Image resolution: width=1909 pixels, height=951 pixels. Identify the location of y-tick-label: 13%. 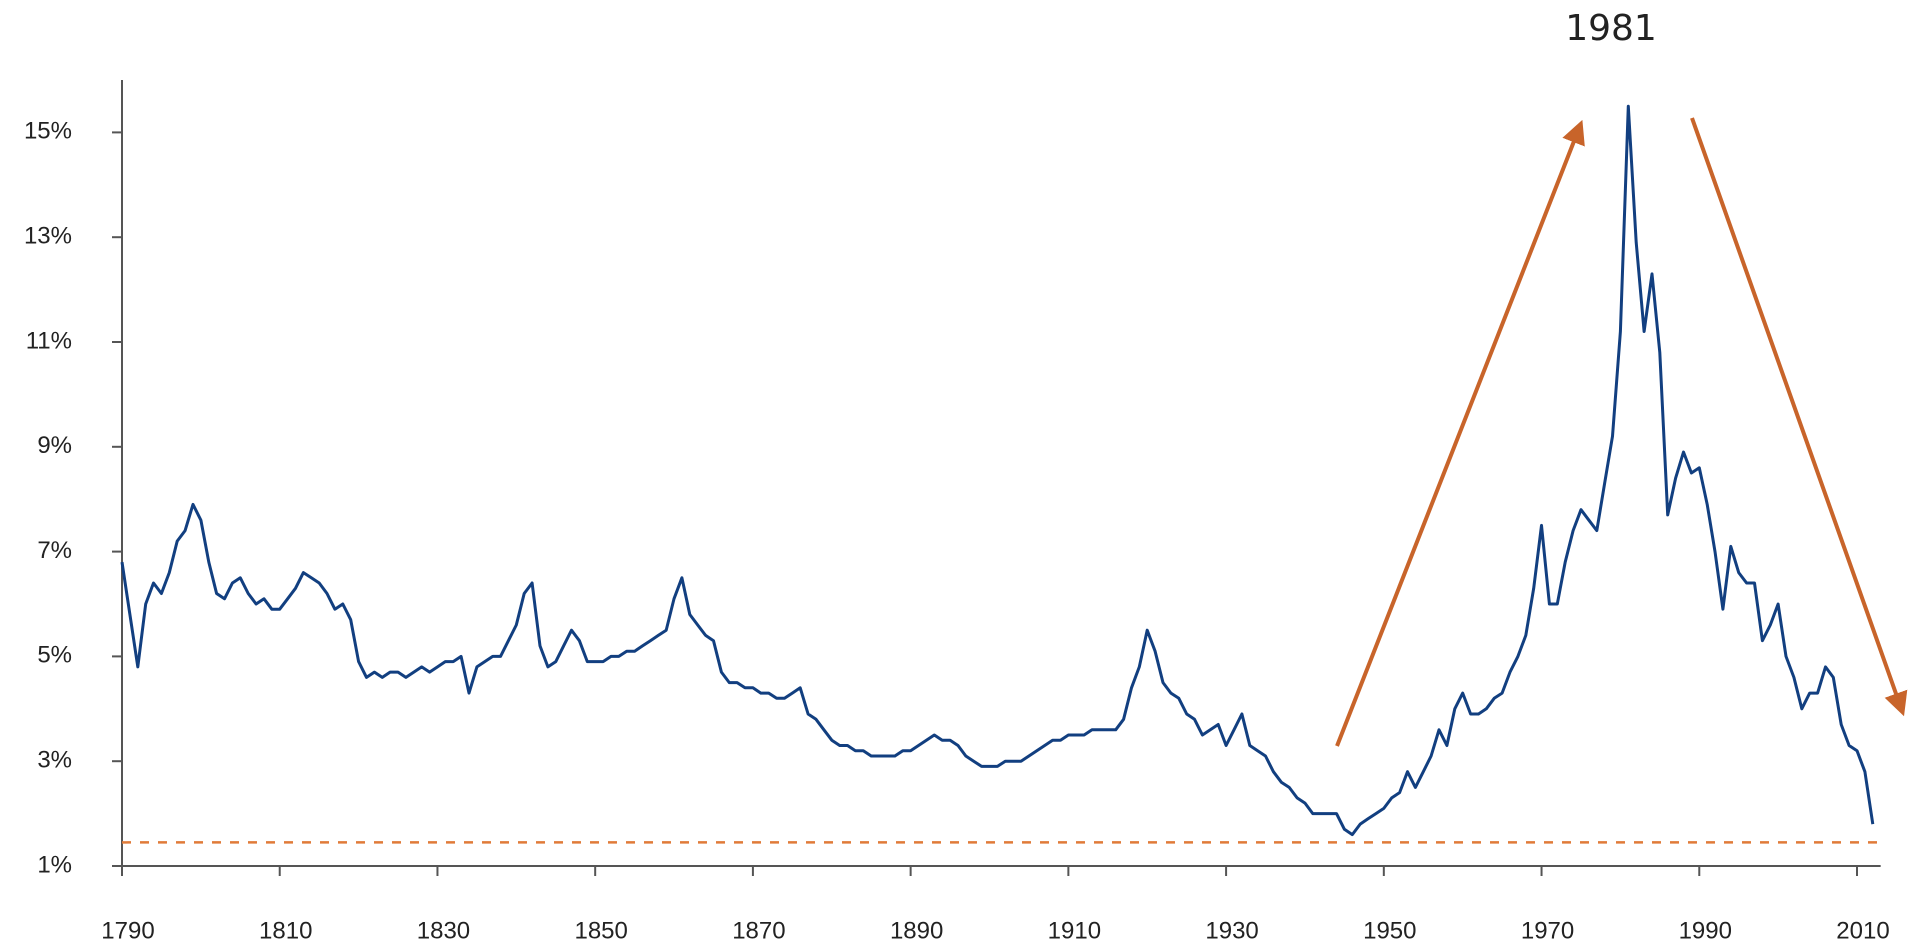
(48, 236).